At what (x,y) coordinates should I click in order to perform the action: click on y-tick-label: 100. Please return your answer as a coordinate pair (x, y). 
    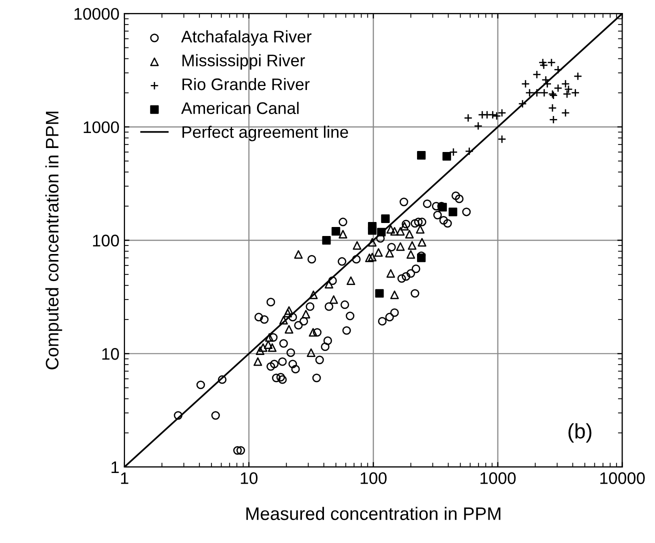
    Looking at the image, I should click on (106, 240).